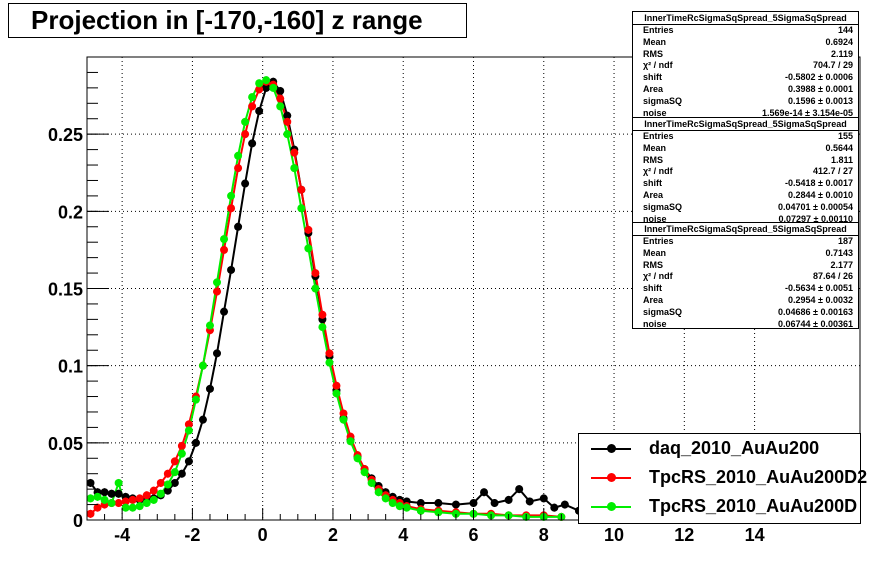 The image size is (878, 578). I want to click on stats-row-shift: shift -0.5634 ± 0.0051, so click(748, 288).